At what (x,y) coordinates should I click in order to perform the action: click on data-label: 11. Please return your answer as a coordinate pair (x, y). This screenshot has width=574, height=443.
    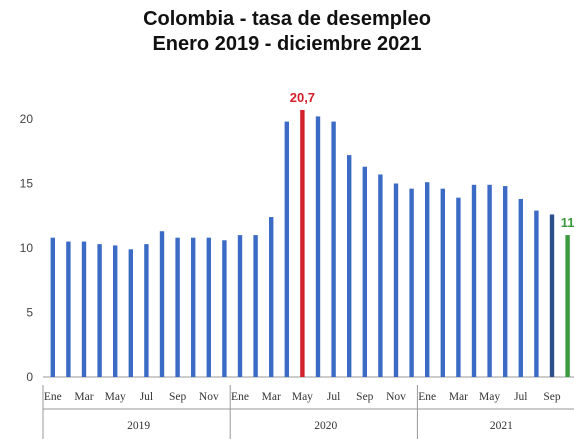
    Looking at the image, I should click on (567, 222).